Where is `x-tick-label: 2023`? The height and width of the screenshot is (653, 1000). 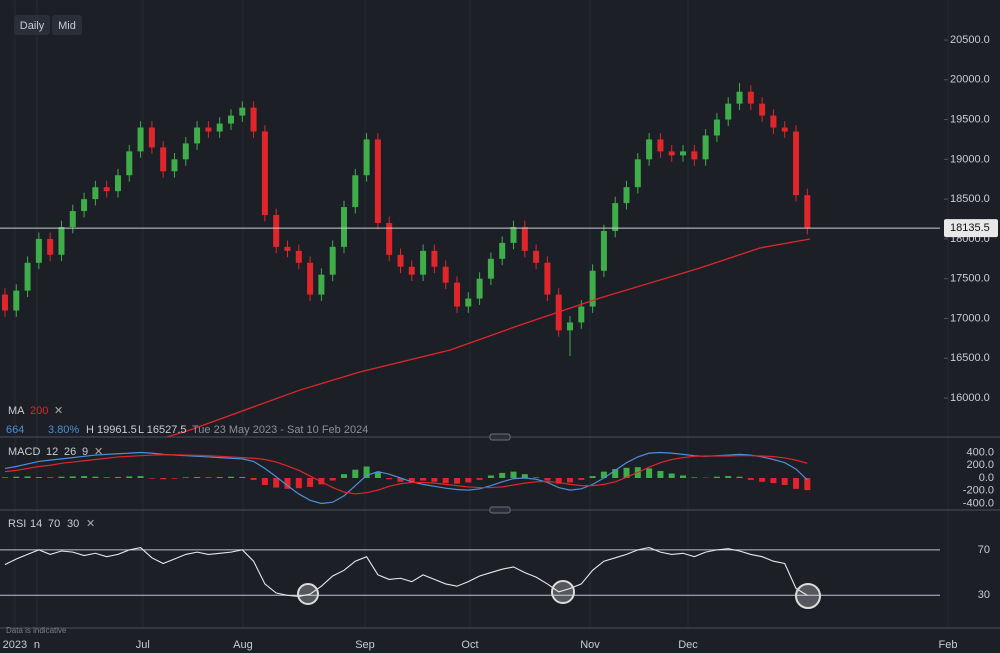 x-tick-label: 2023 is located at coordinates (15, 645).